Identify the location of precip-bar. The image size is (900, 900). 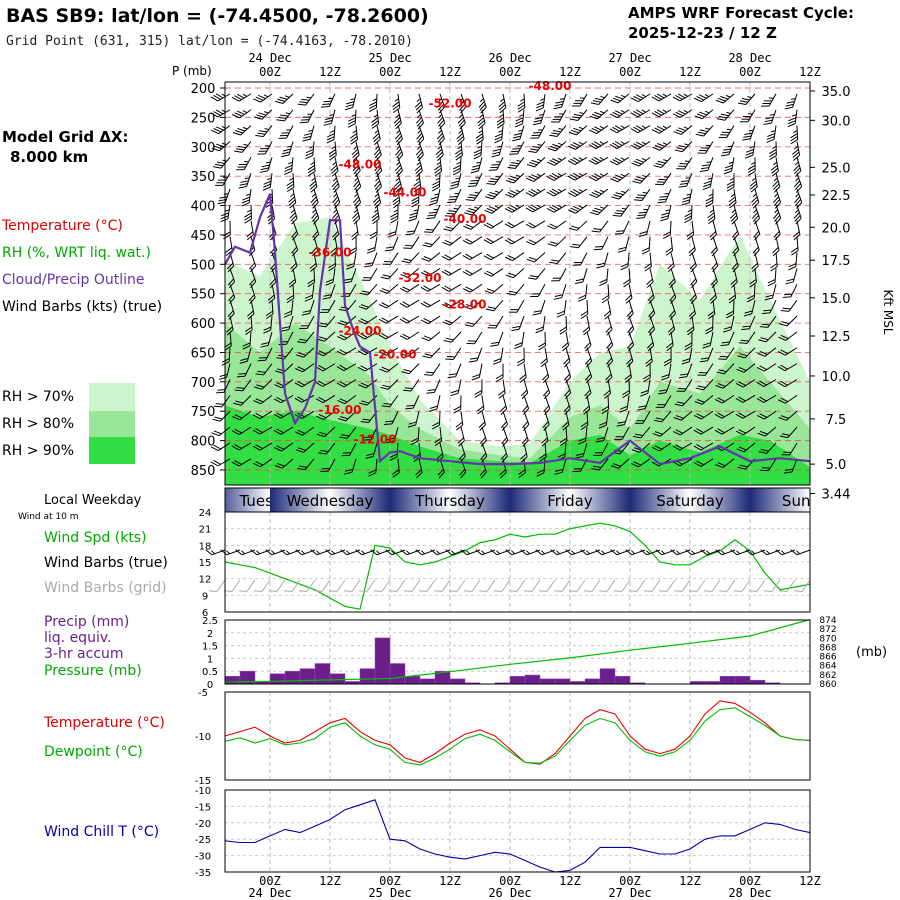
(547, 681).